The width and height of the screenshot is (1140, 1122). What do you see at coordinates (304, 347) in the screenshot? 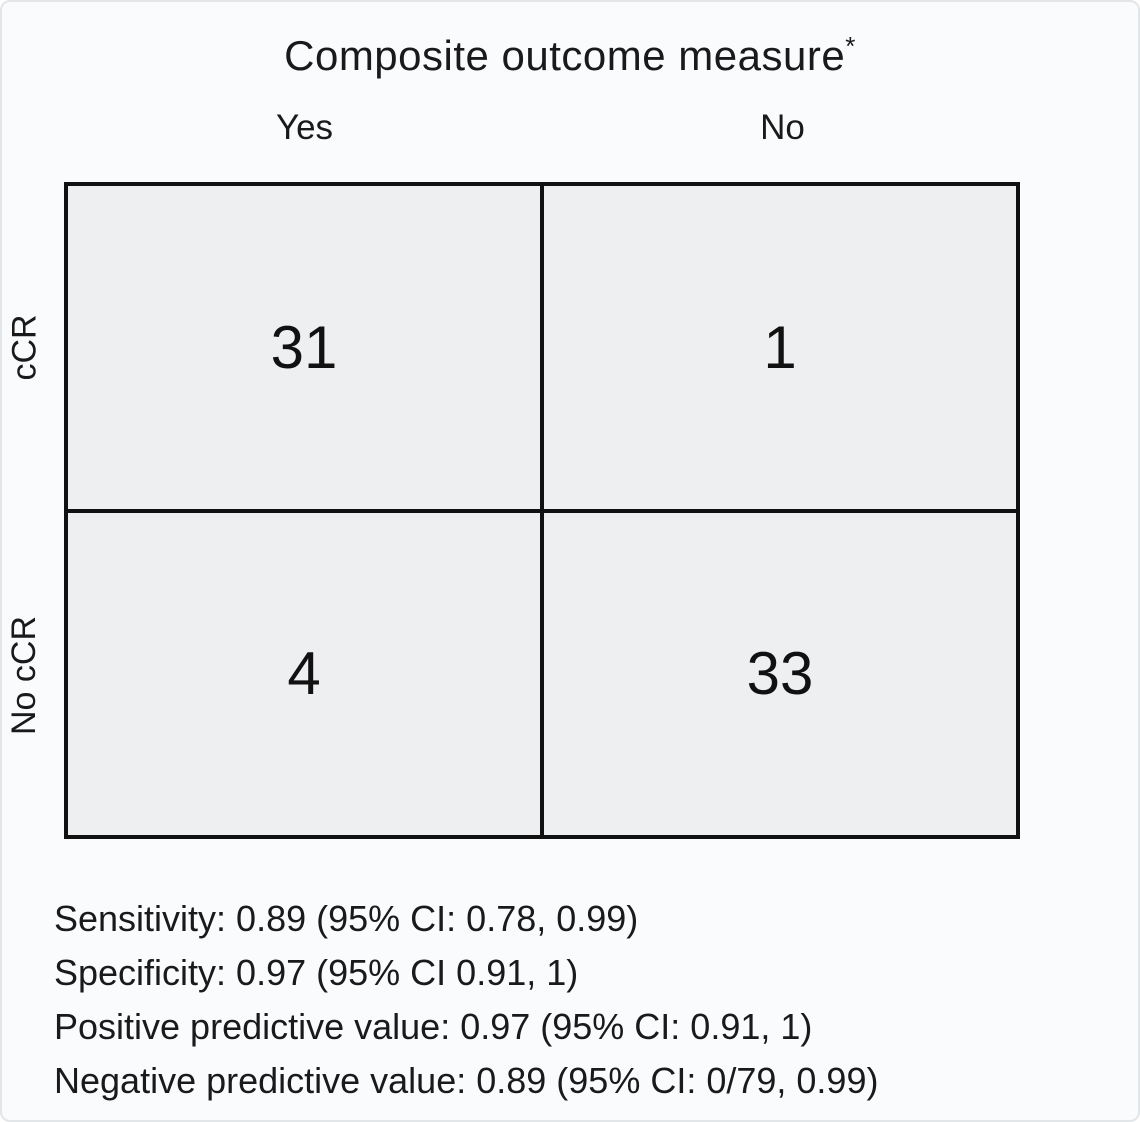
I see `cell-ccr-yes: 31` at bounding box center [304, 347].